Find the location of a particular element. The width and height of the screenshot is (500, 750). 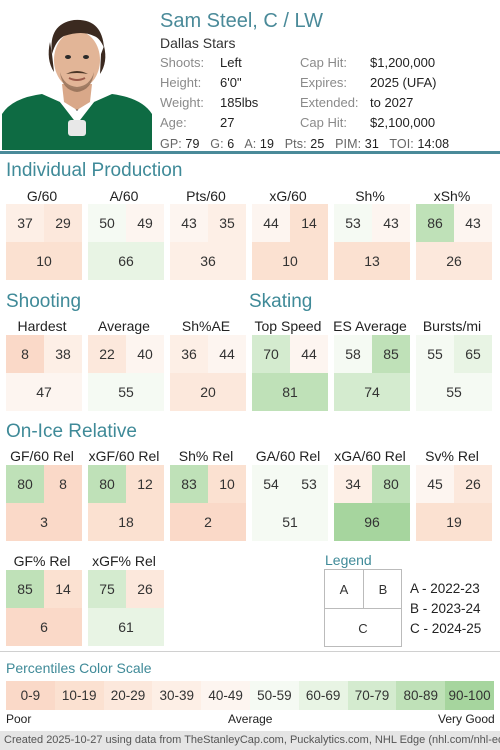

stat-card-sh: 53 43 13 is located at coordinates (372, 242).